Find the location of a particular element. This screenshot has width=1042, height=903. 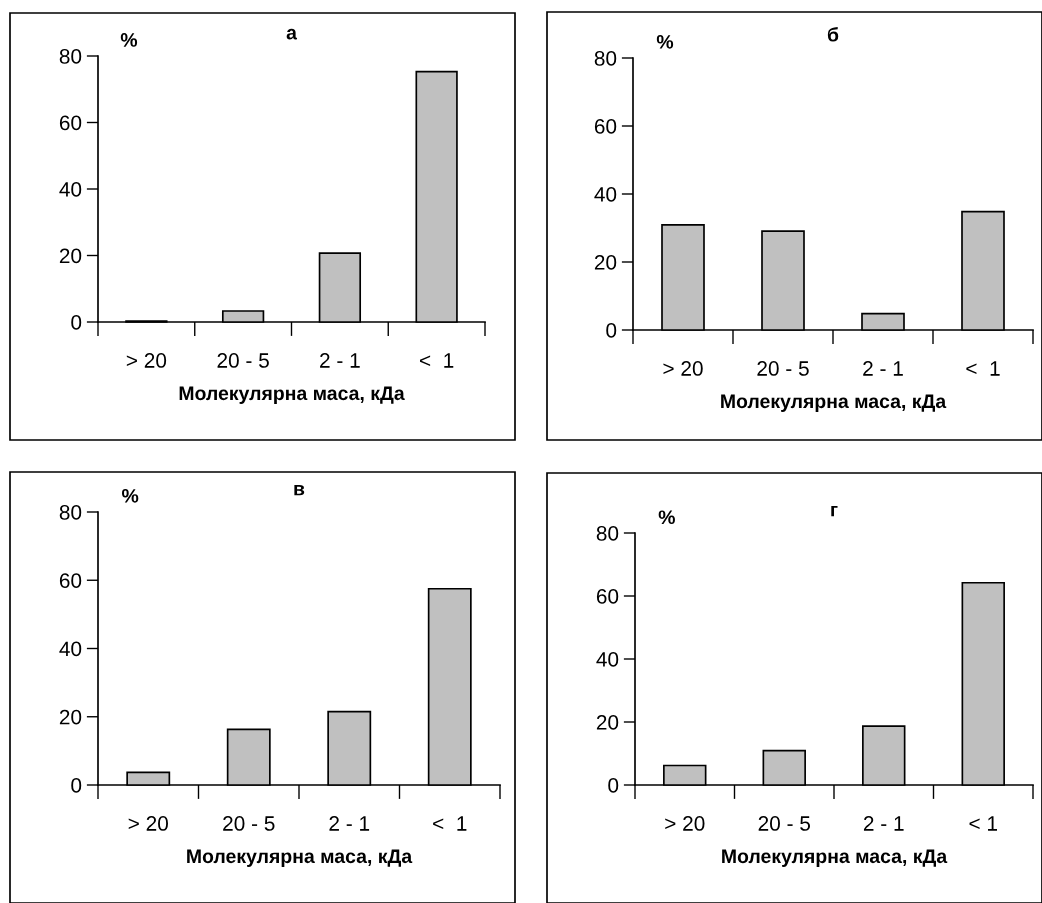

chart-title: а is located at coordinates (292, 34).